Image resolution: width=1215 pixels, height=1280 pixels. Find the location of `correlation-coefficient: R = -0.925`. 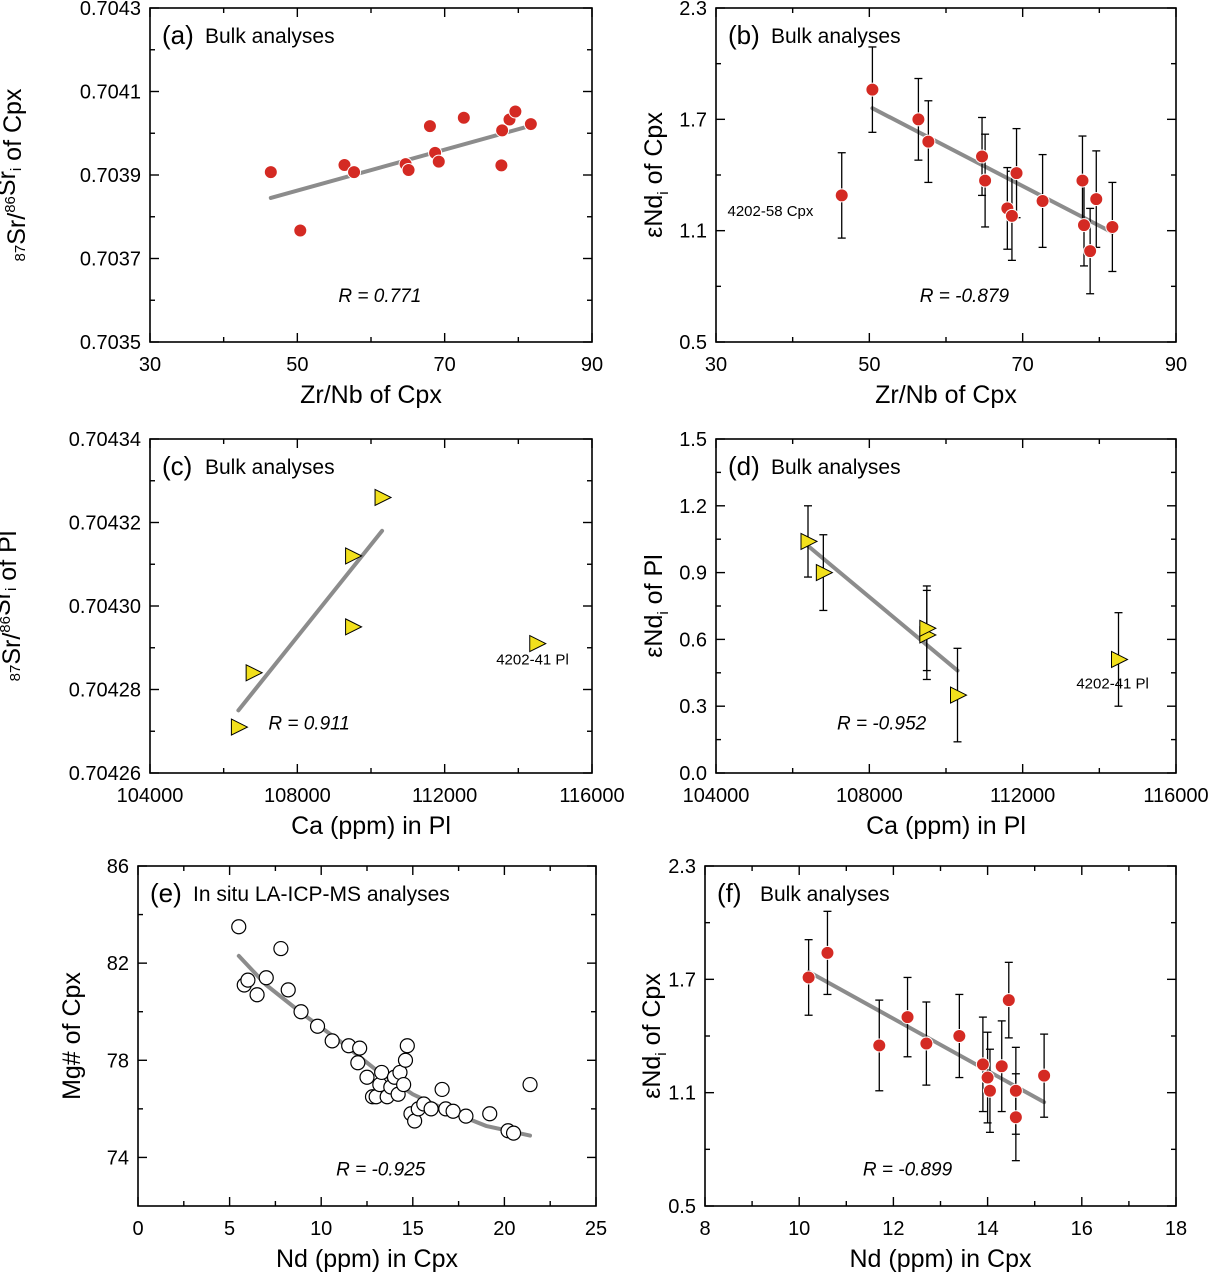

correlation-coefficient: R = -0.925 is located at coordinates (381, 1169).